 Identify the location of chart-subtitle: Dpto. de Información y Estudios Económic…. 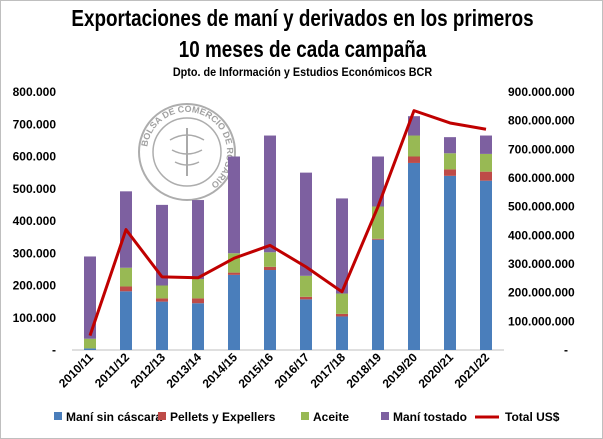
(302, 72).